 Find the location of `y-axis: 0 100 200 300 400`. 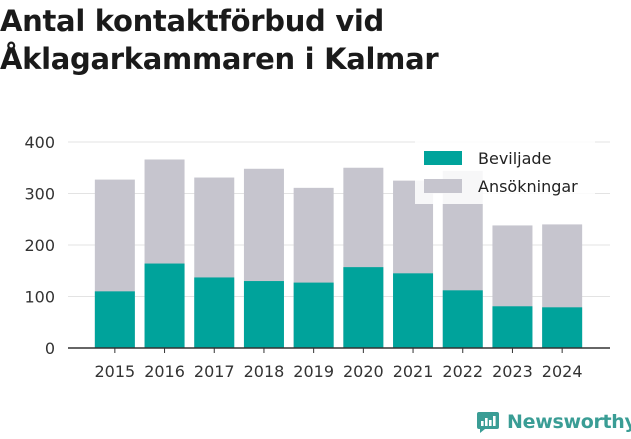

y-axis: 0 100 200 300 400 is located at coordinates (39, 245).